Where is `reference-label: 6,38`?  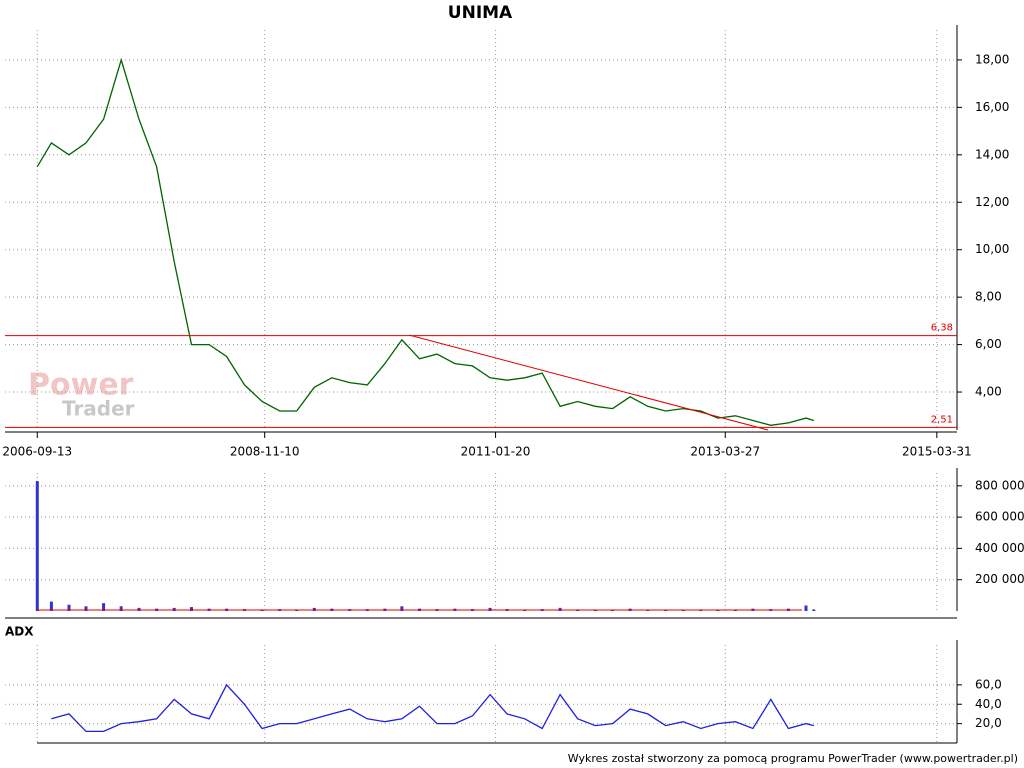 reference-label: 6,38 is located at coordinates (942, 328).